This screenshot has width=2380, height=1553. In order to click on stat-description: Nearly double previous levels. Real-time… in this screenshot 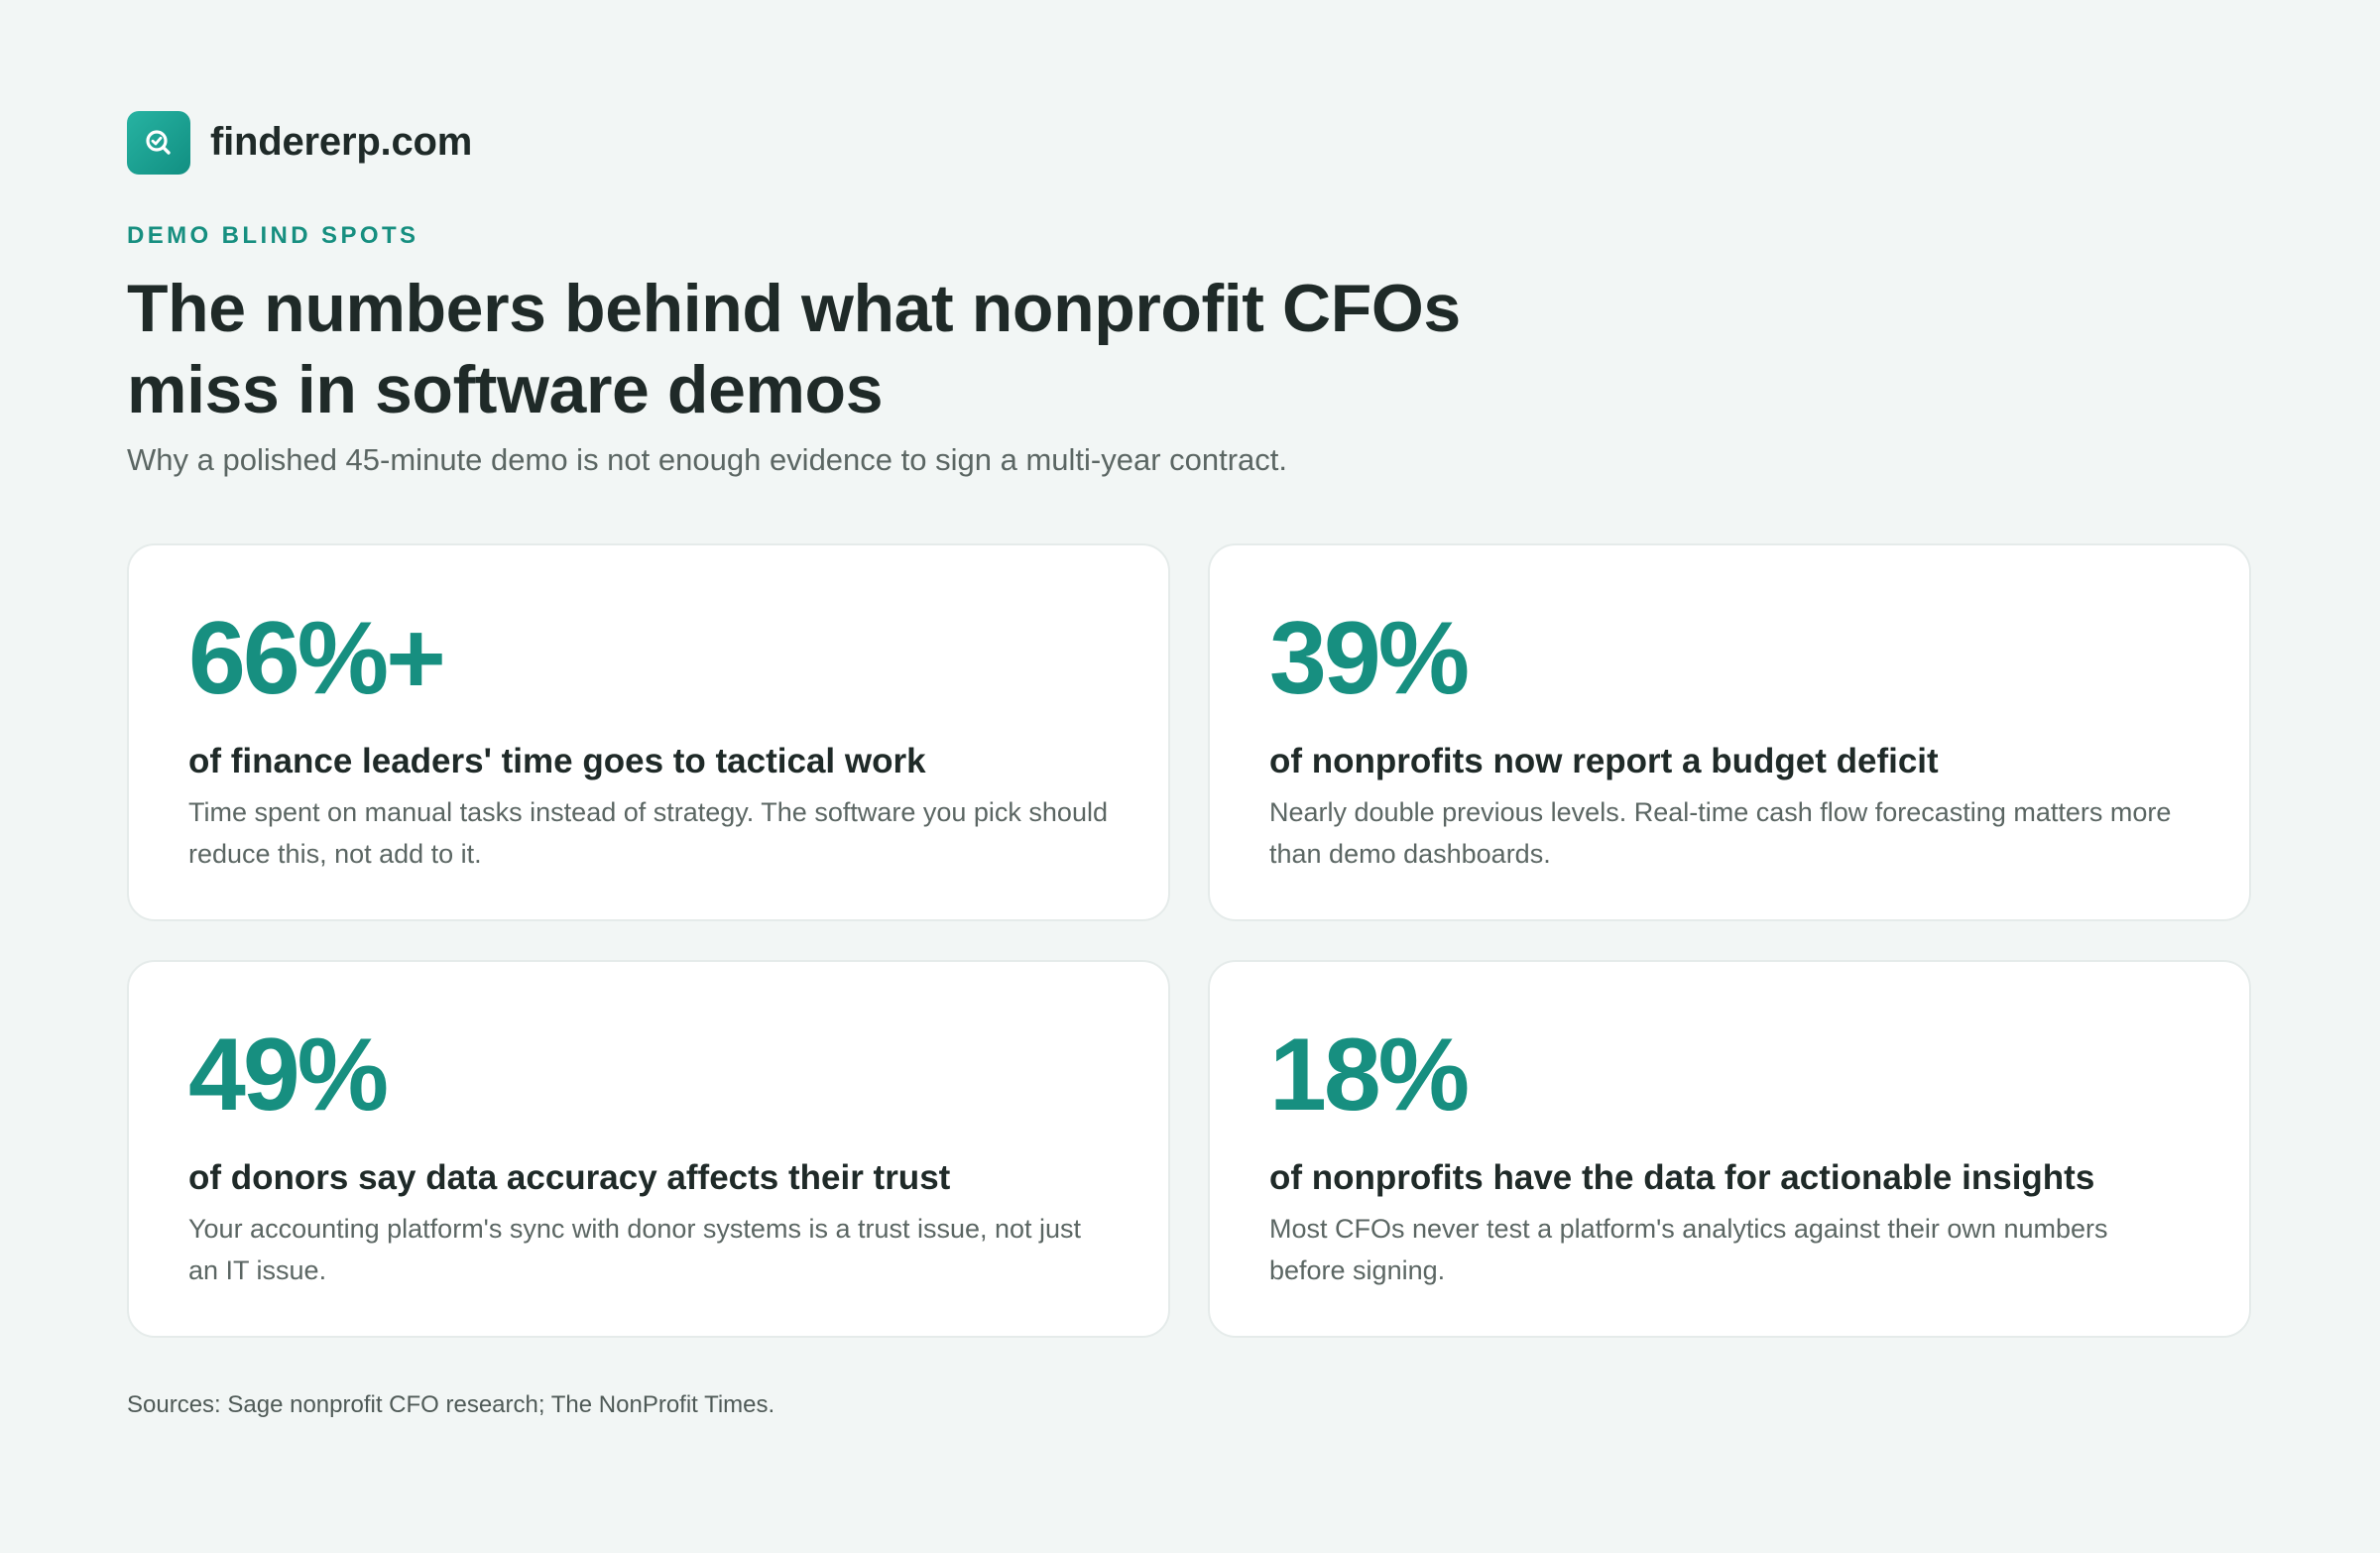, I will do `click(1720, 833)`.